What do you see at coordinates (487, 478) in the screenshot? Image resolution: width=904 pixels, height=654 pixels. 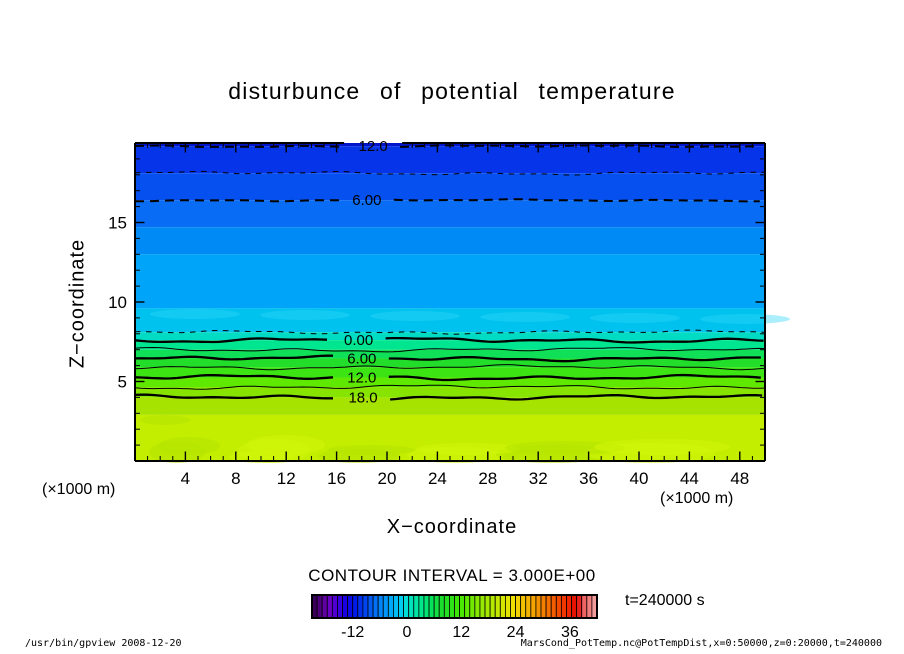 I see `x-tick-label: 28` at bounding box center [487, 478].